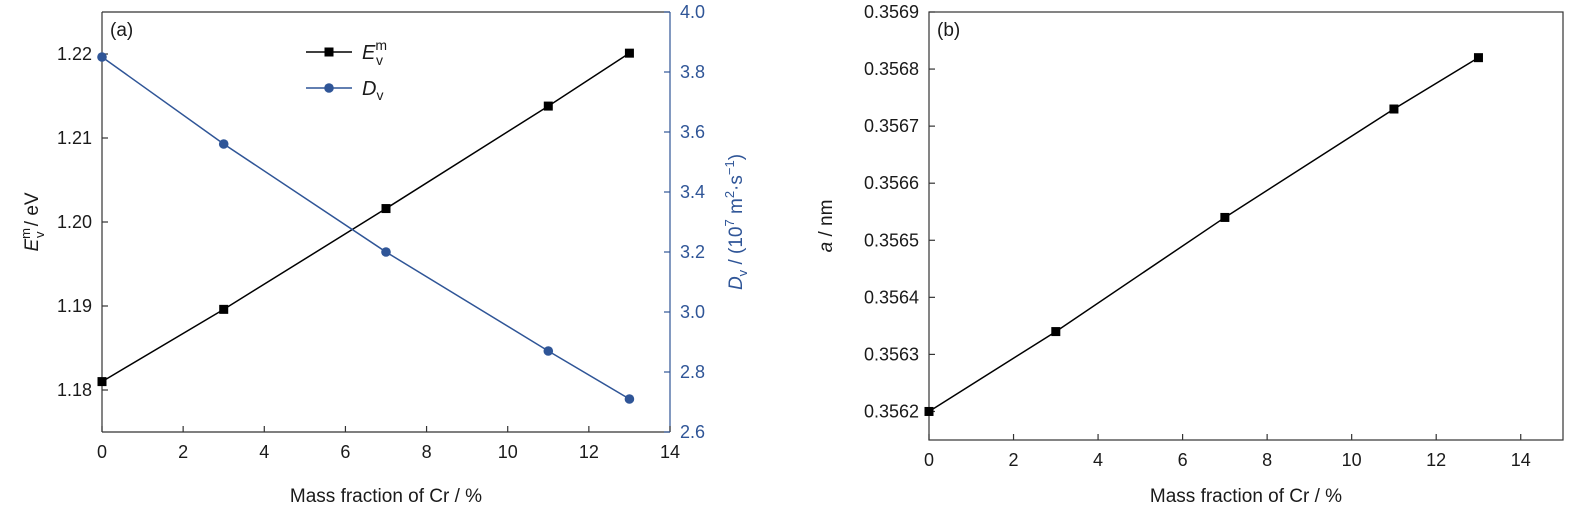 The image size is (1590, 513). What do you see at coordinates (692, 372) in the screenshot?
I see `y-right-tick-label: 2.8` at bounding box center [692, 372].